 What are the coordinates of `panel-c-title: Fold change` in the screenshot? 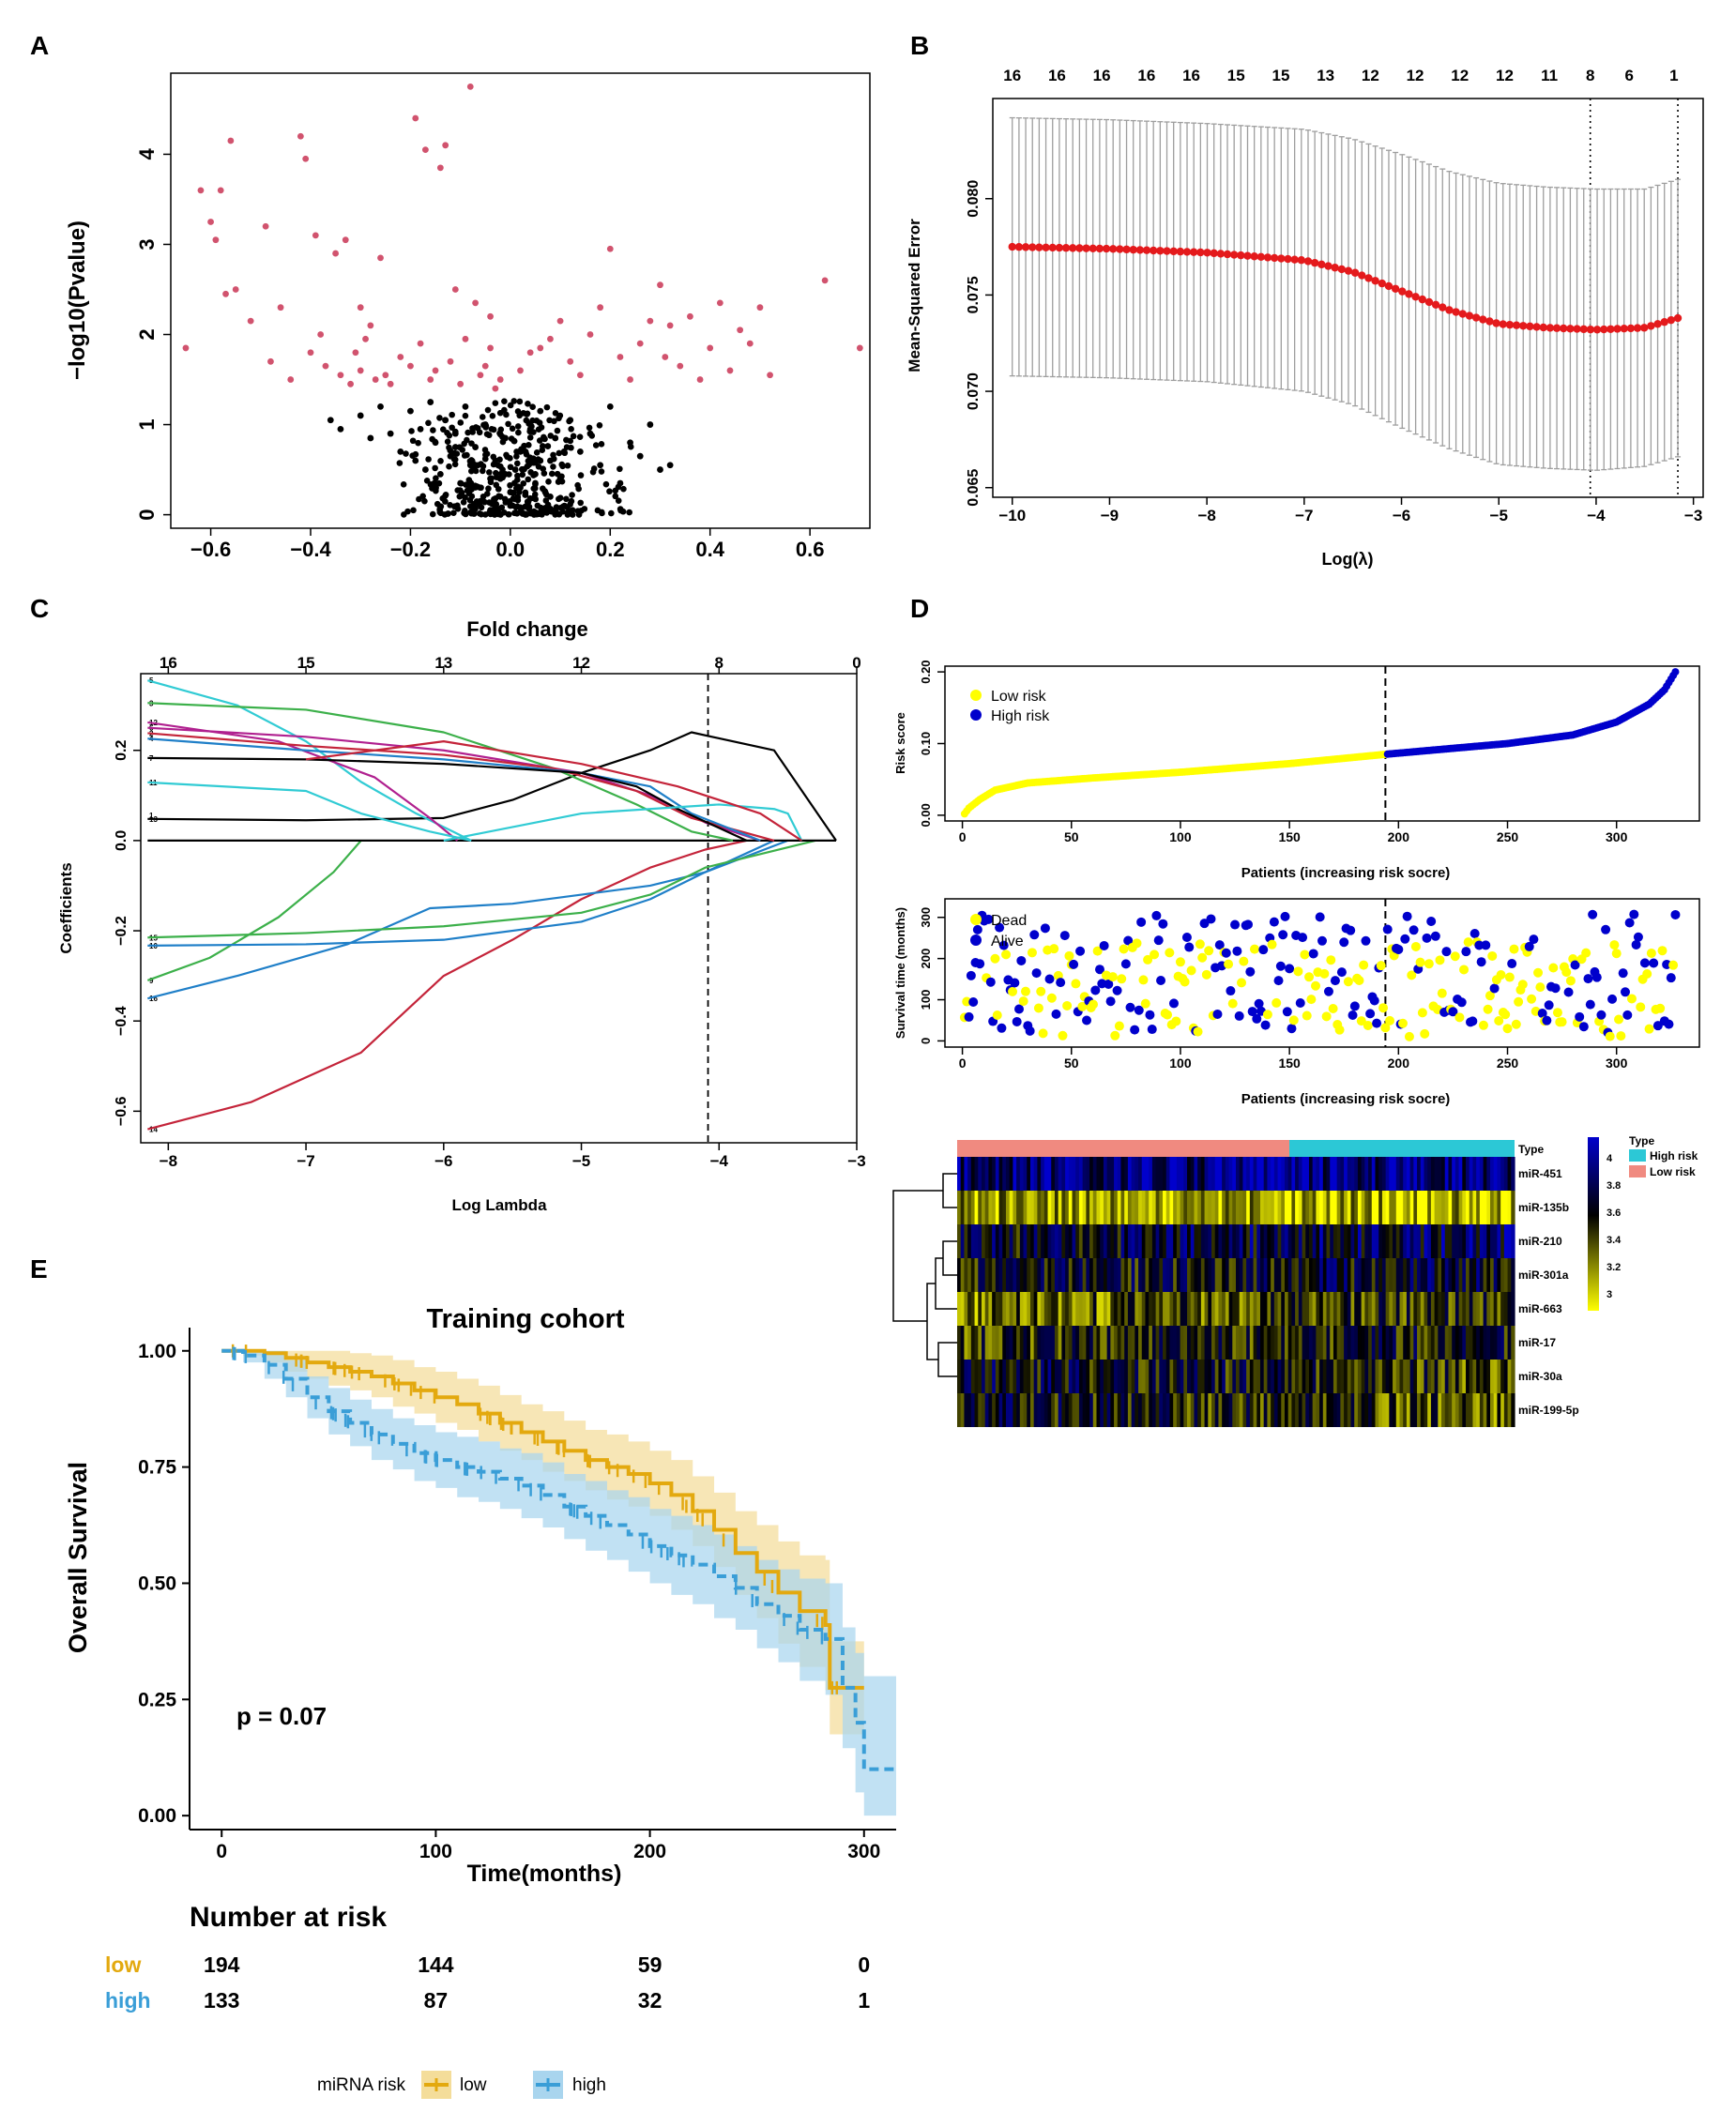 It's located at (527, 629).